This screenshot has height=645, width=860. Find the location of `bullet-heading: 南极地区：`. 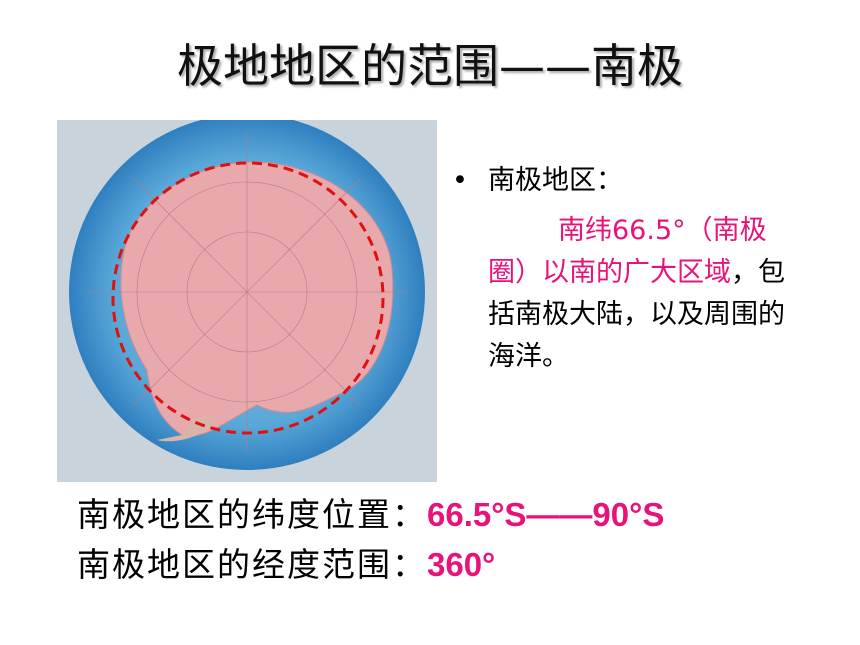

bullet-heading: 南极地区： is located at coordinates (555, 180).